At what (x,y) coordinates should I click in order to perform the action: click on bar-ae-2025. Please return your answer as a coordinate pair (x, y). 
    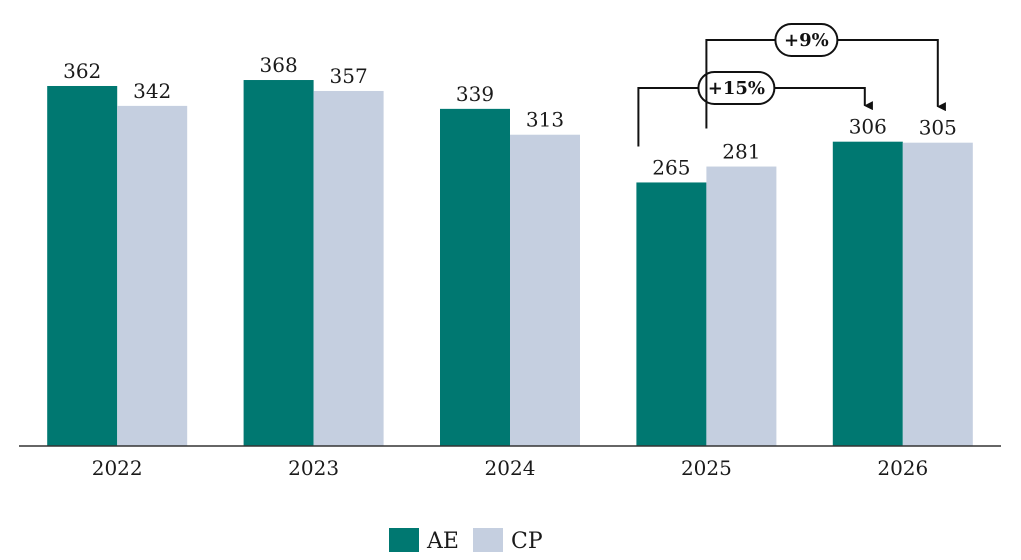
    Looking at the image, I should click on (671, 314).